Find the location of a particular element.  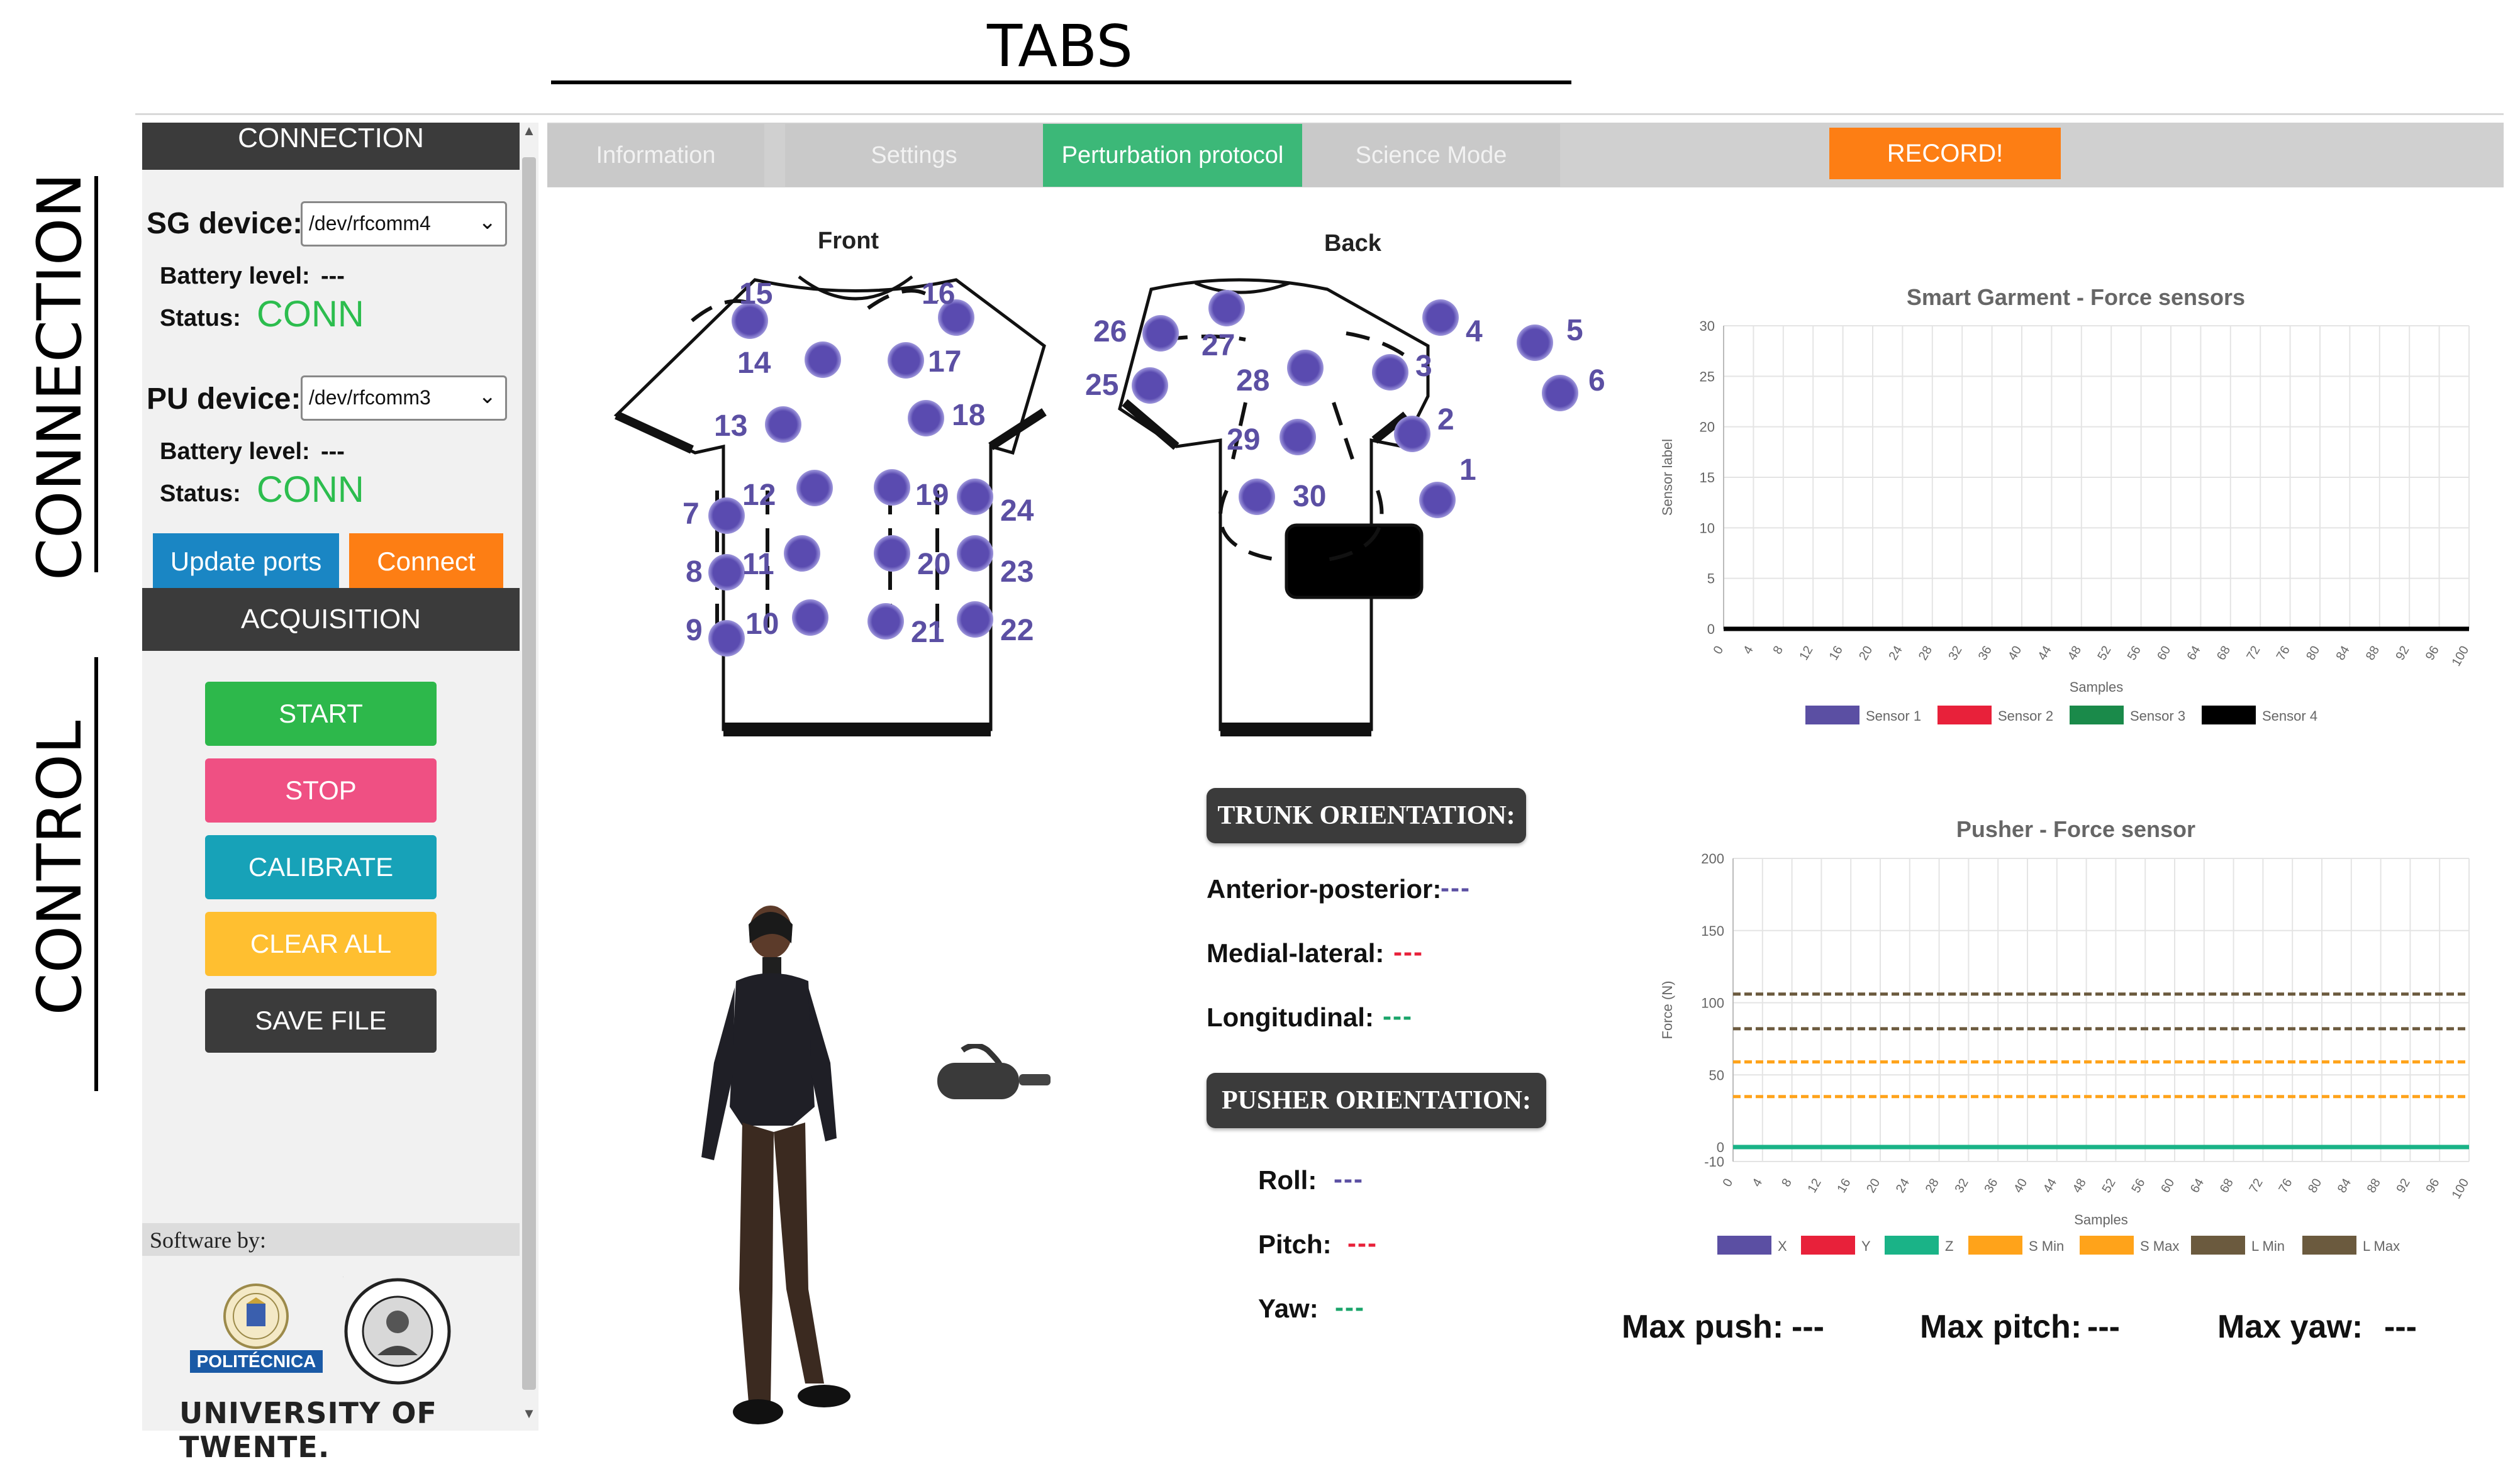

yaw-value: --- is located at coordinates (1350, 1307).